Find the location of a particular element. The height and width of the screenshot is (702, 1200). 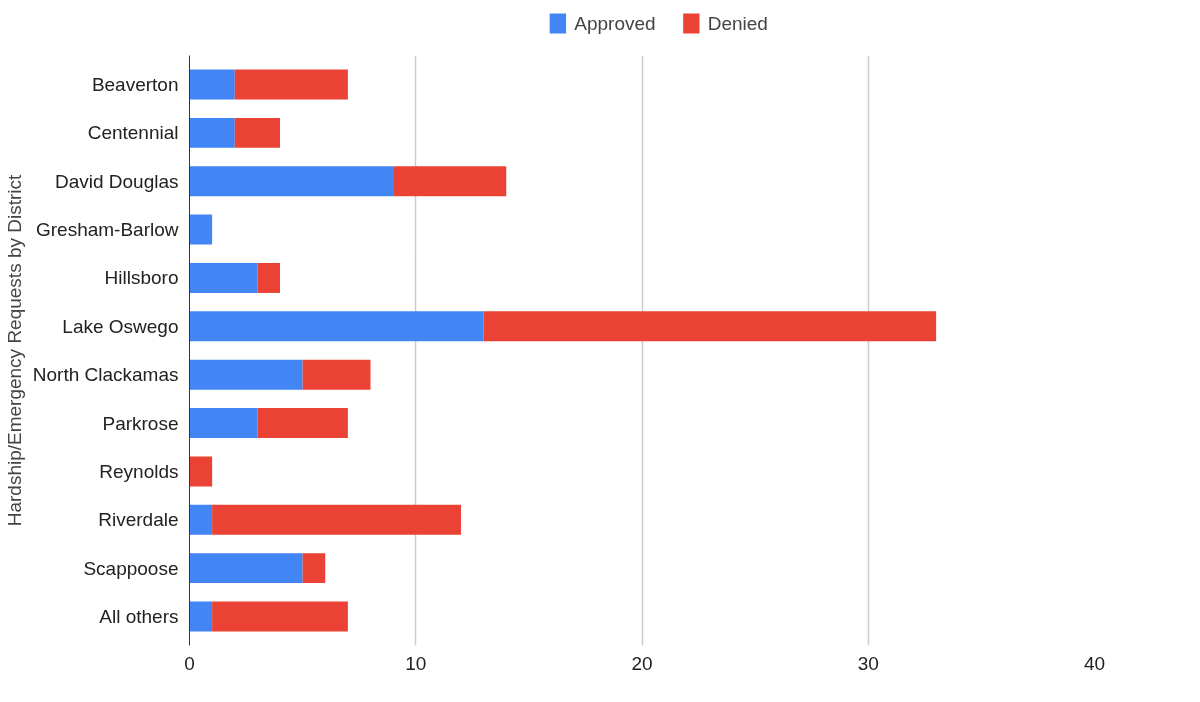

y-tick-label: Gresham-Barlow is located at coordinates (107, 230).